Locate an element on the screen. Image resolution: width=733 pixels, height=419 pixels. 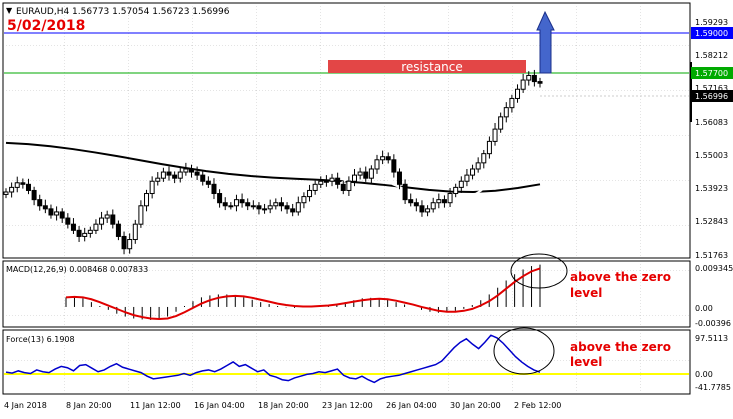
force-tick-0: 97.5113 is located at coordinates (711, 338).